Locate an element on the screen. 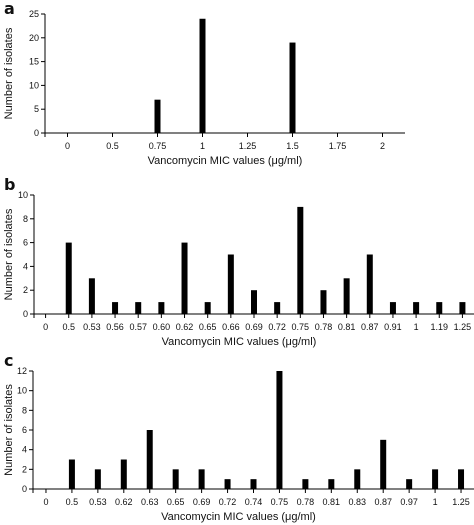  bar-0.60 is located at coordinates (161, 308).